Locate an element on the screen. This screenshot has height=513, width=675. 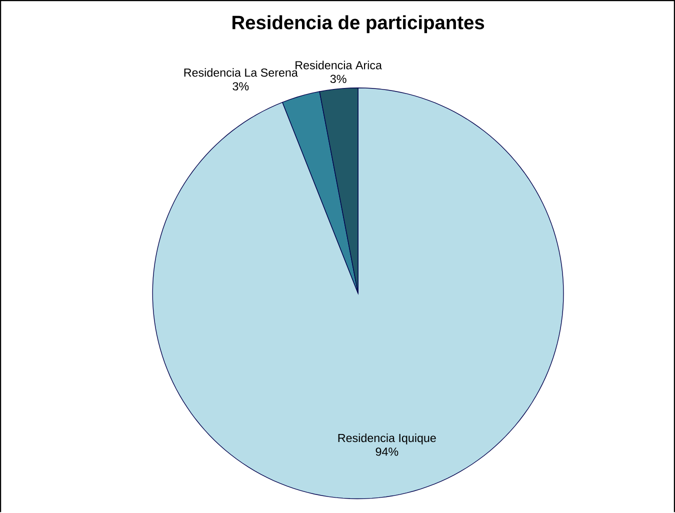
slice-label: Residencia La Serena is located at coordinates (241, 72).